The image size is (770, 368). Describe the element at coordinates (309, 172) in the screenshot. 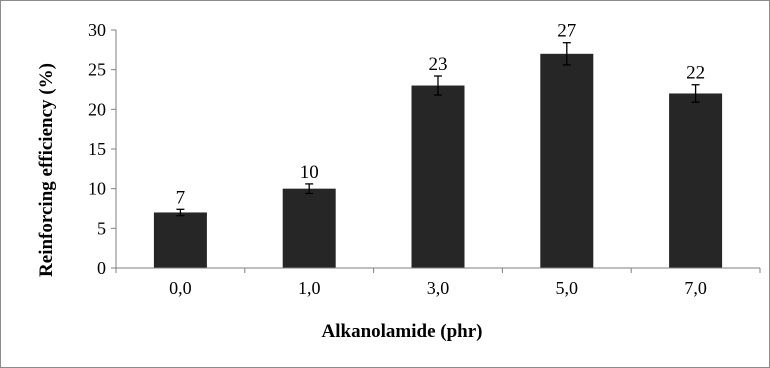

I see `data-label: 10` at that location.